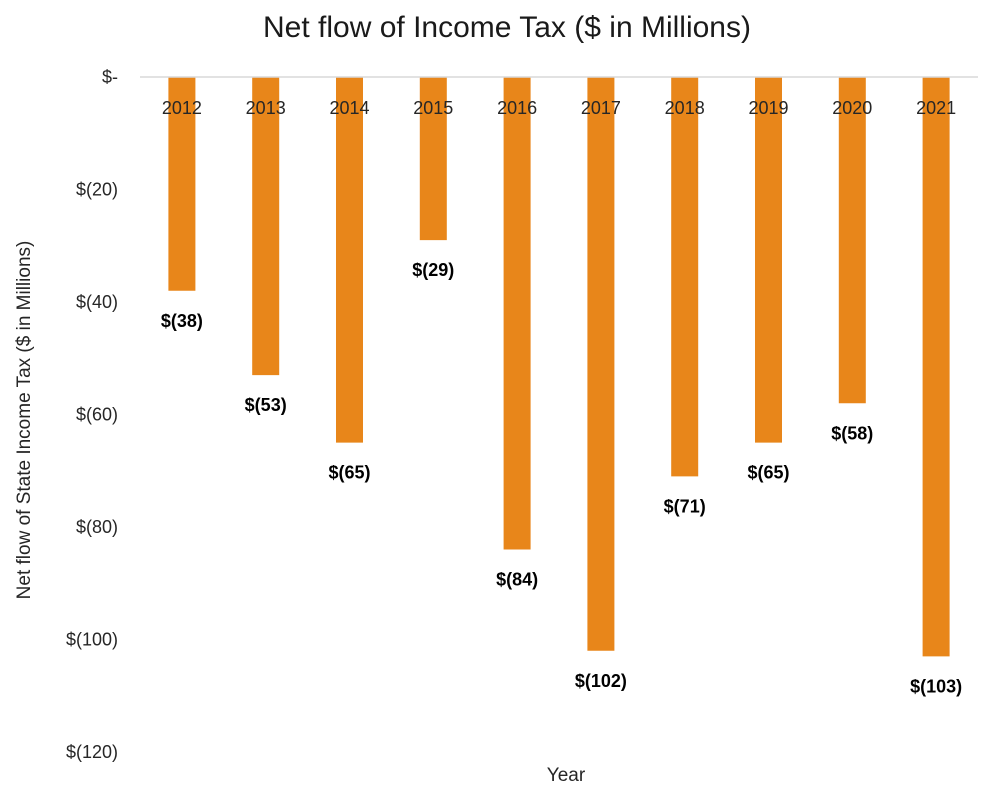 Image resolution: width=989 pixels, height=787 pixels. I want to click on x-tick-label: 2016, so click(517, 108).